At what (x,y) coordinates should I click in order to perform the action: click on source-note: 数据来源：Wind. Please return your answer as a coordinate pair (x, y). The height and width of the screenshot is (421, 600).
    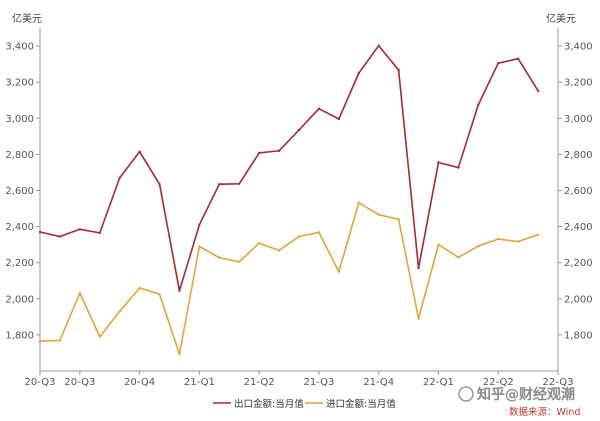
    Looking at the image, I should click on (544, 412).